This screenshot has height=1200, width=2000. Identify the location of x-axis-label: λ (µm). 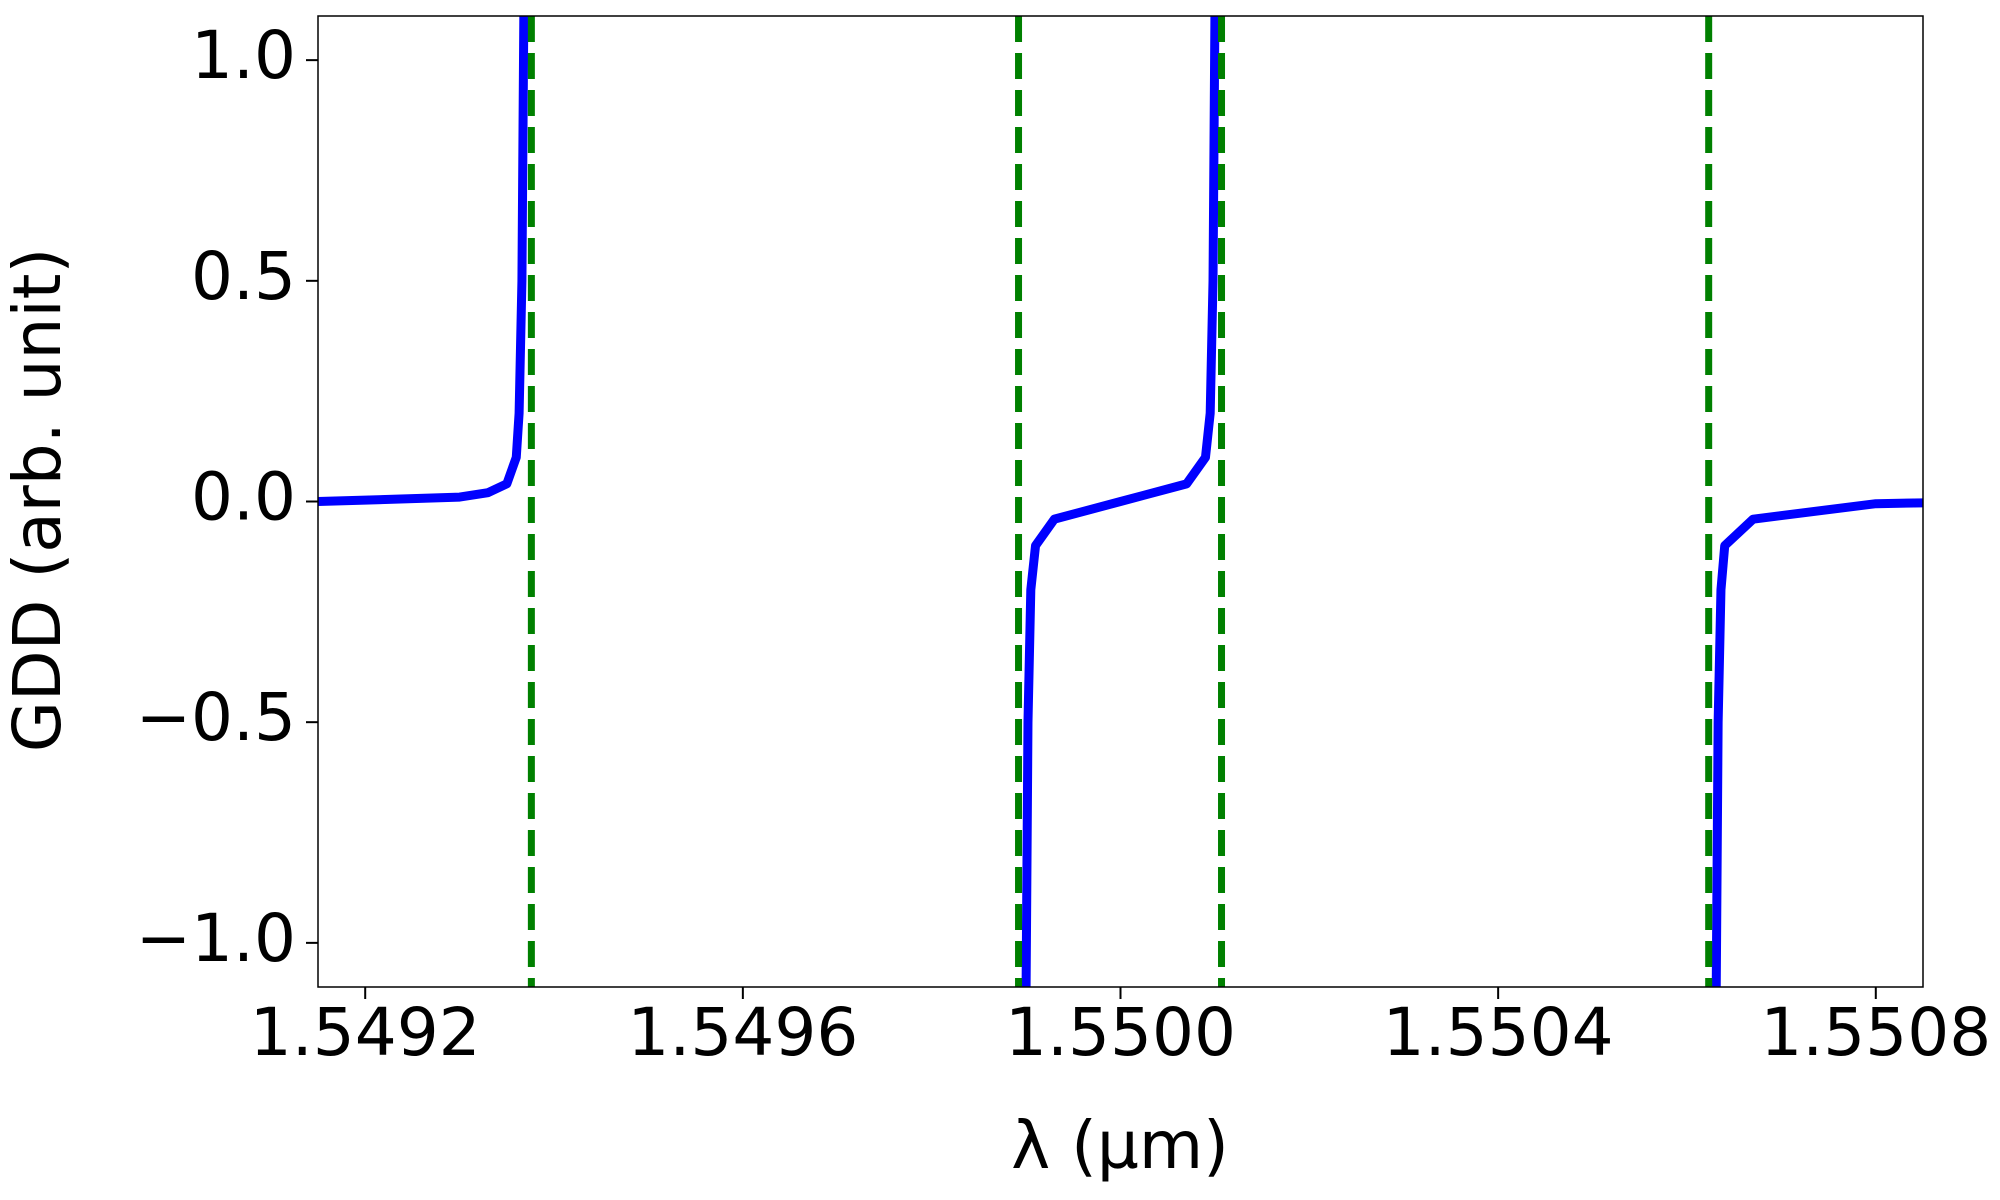
(1120, 1145).